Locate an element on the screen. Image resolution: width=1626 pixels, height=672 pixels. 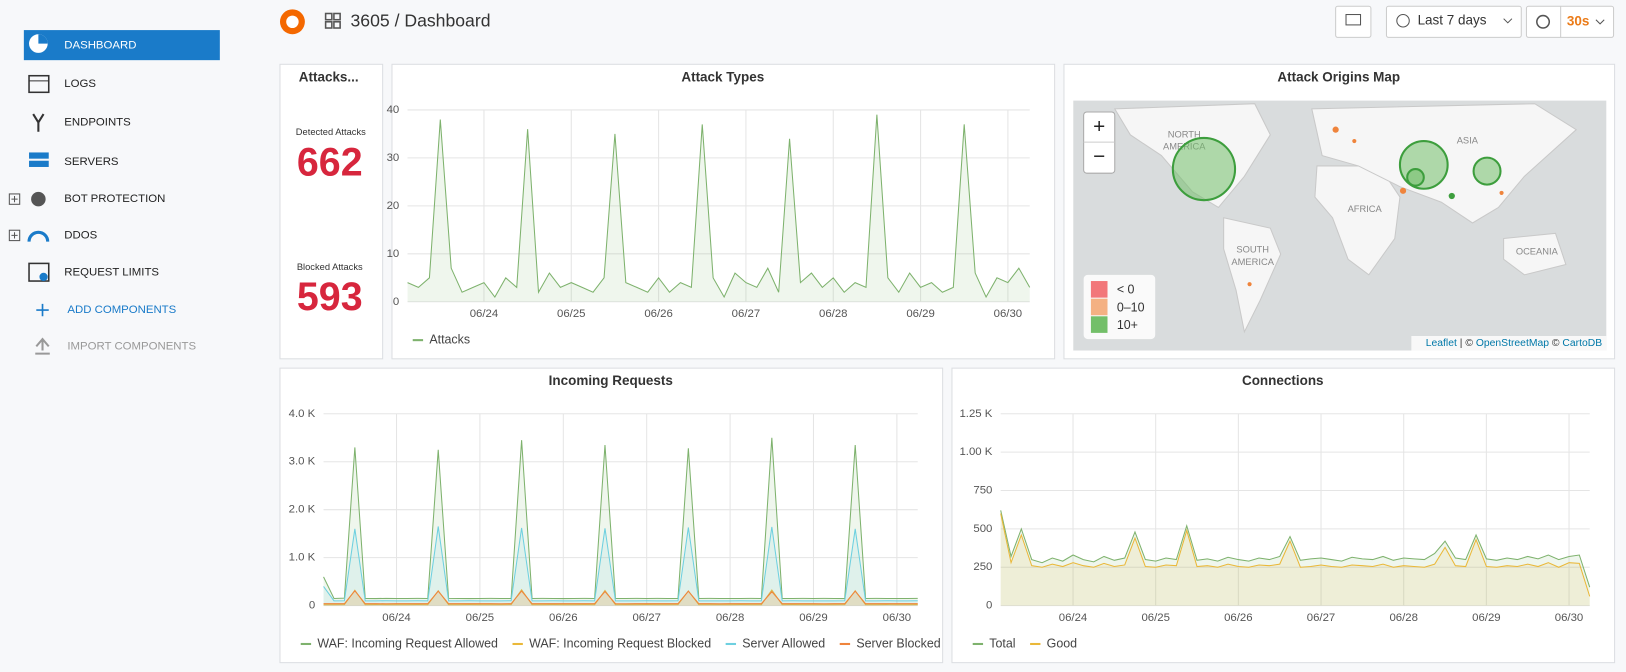
panel-title: Attack Origins Map is located at coordinates (1338, 76).